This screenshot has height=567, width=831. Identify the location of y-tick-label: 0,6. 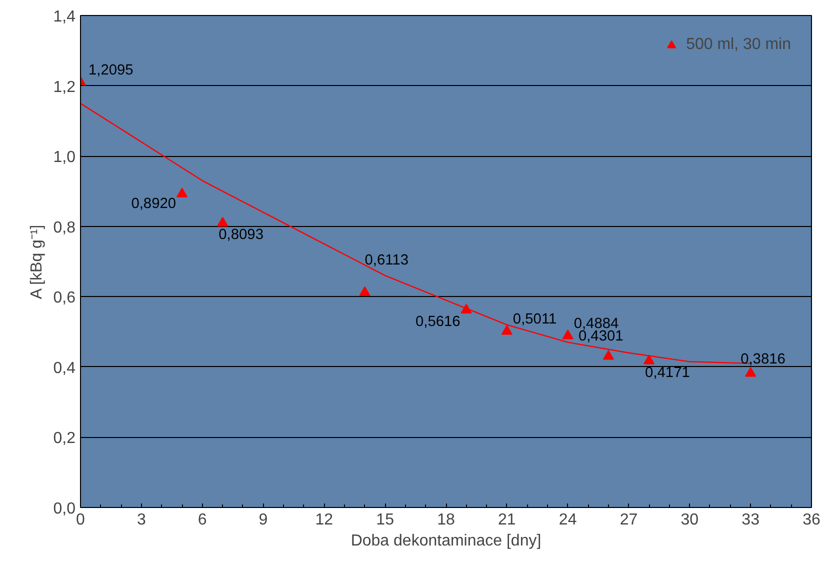
(64, 298).